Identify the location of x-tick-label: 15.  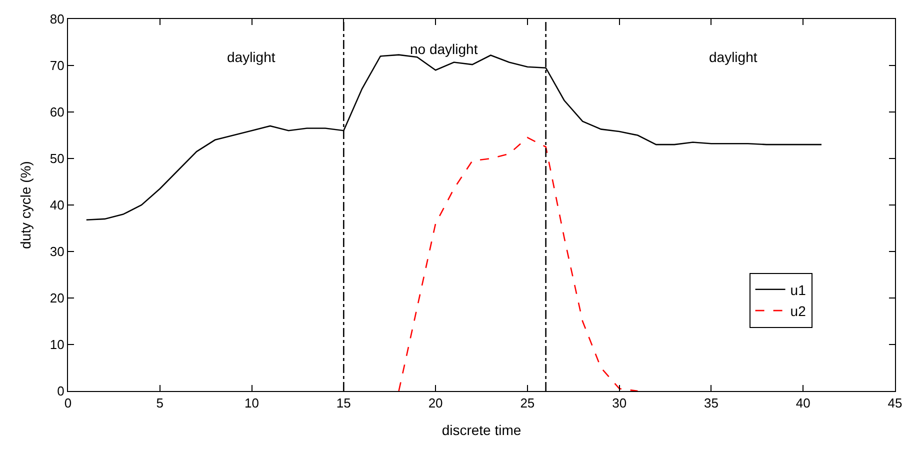
(343, 403).